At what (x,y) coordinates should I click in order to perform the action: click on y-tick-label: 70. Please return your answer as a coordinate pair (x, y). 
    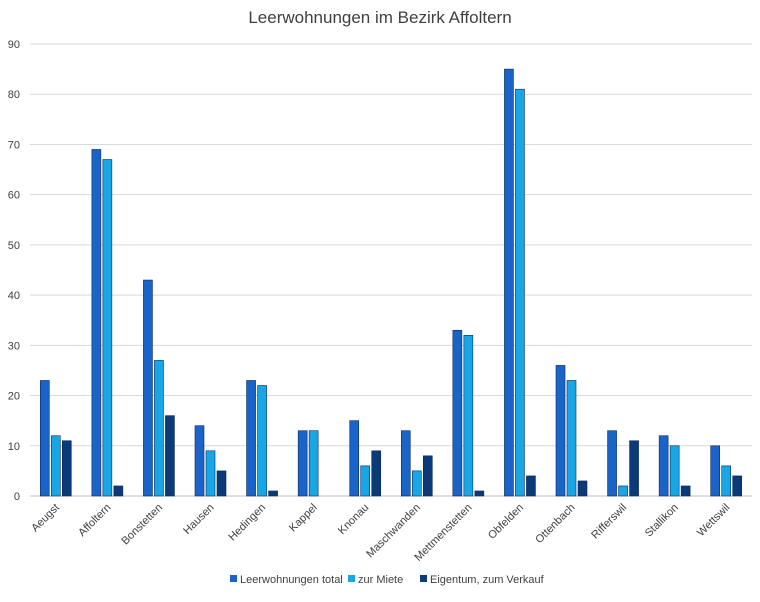
    Looking at the image, I should click on (14, 145).